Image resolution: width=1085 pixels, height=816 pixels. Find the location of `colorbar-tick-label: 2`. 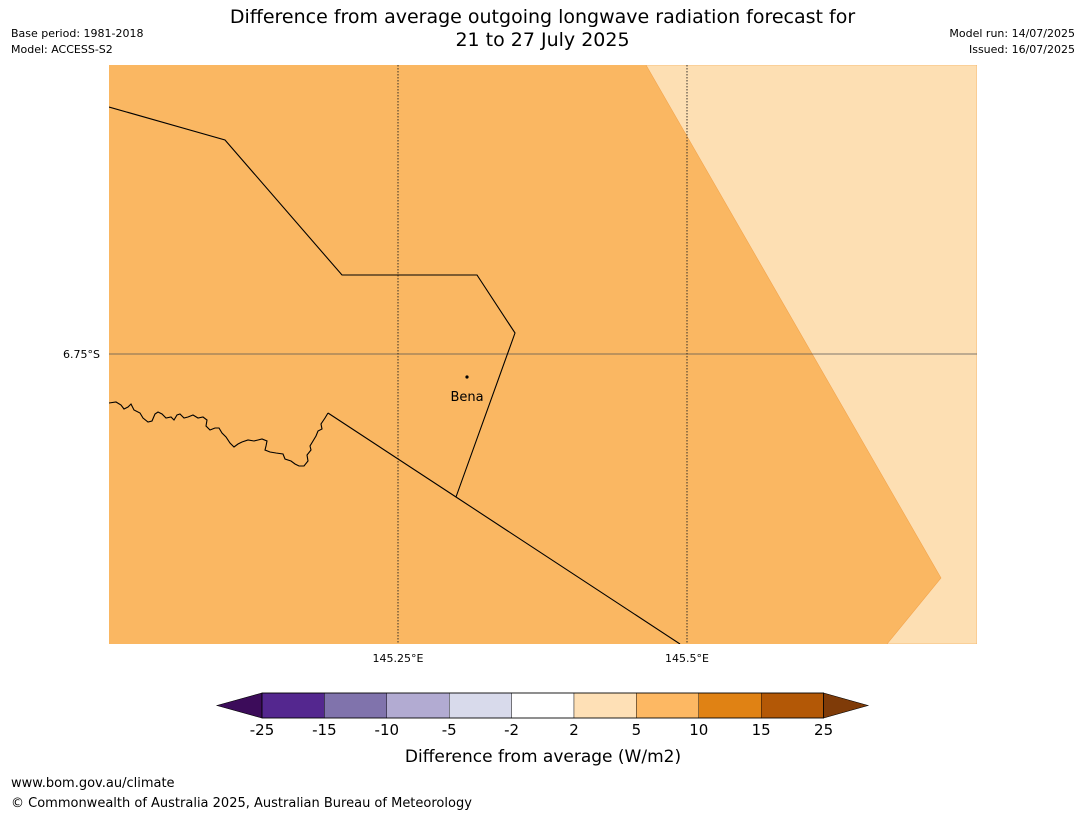

colorbar-tick-label: 2 is located at coordinates (574, 730).